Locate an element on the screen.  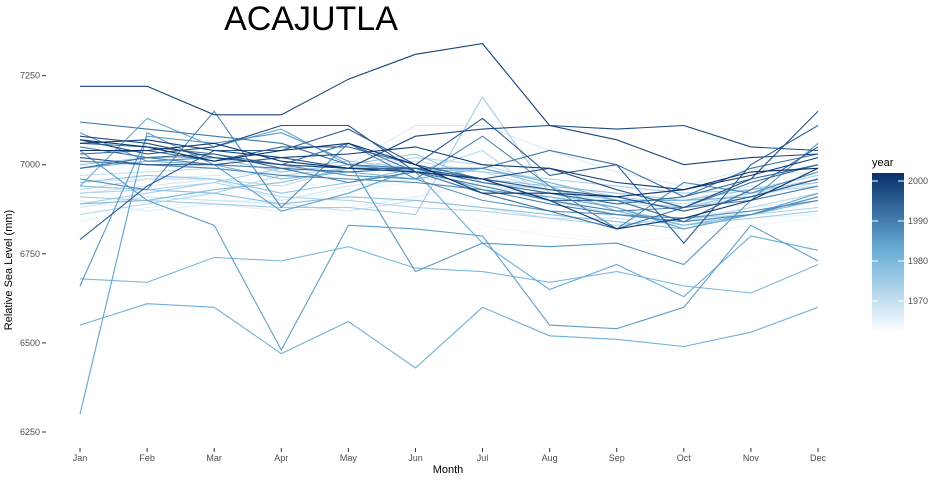
series-line-1996 is located at coordinates (449, 184).